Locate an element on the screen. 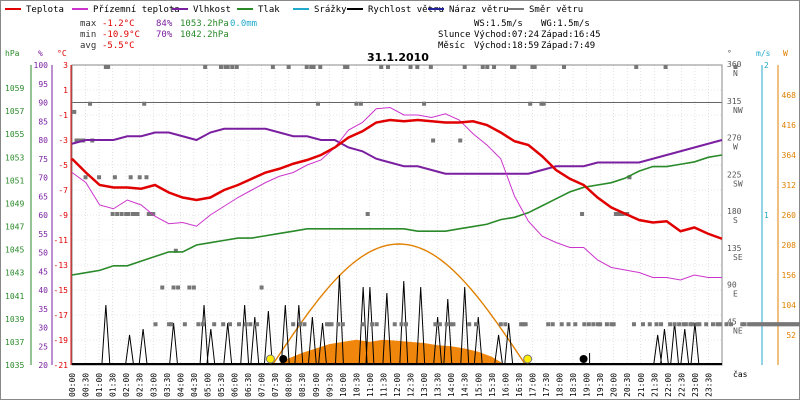 The height and width of the screenshot is (400, 800). x-tick-label: 15:00 is located at coordinates (478, 385).